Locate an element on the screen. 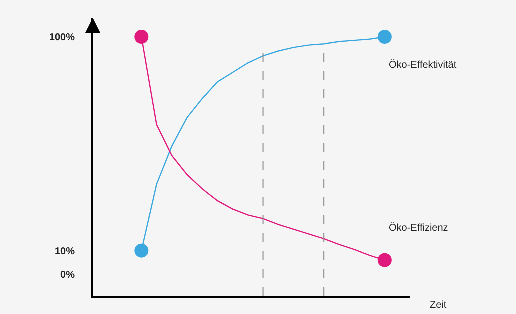 This screenshot has height=314, width=516. text: Öko-Effizienz is located at coordinates (418, 228).